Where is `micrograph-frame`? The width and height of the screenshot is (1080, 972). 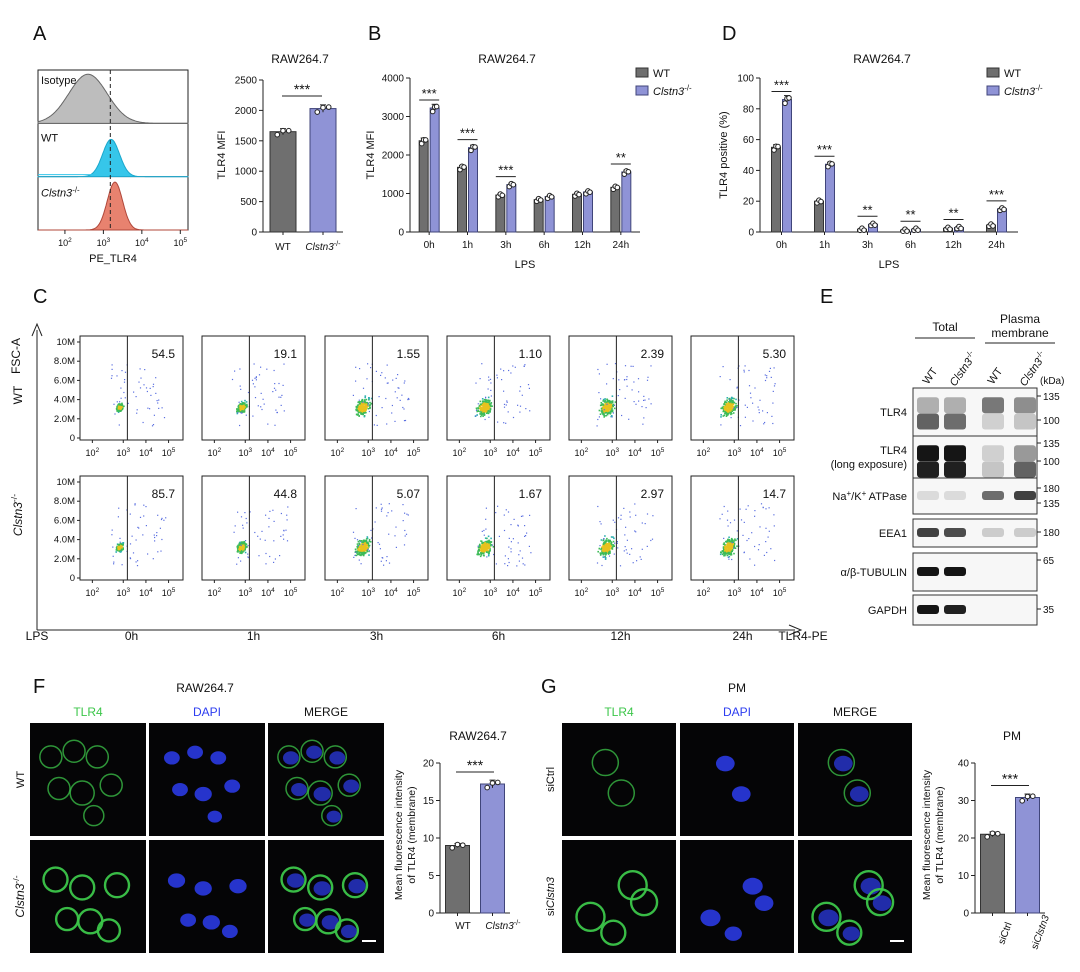
micrograph-frame is located at coordinates (326, 779).